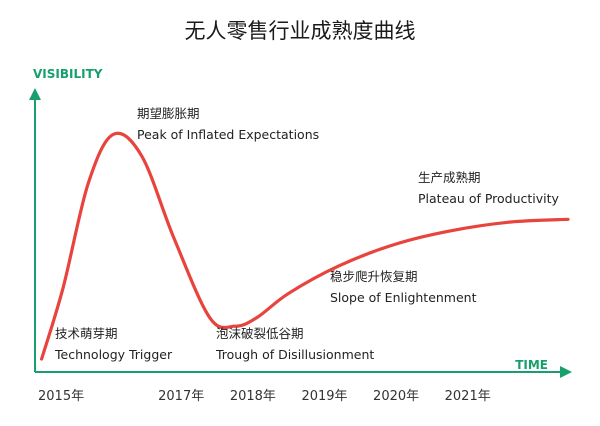 The height and width of the screenshot is (426, 600). Describe the element at coordinates (86, 333) in the screenshot. I see `phase-label-technology-trigger-cn: 技术萌芽期` at that location.